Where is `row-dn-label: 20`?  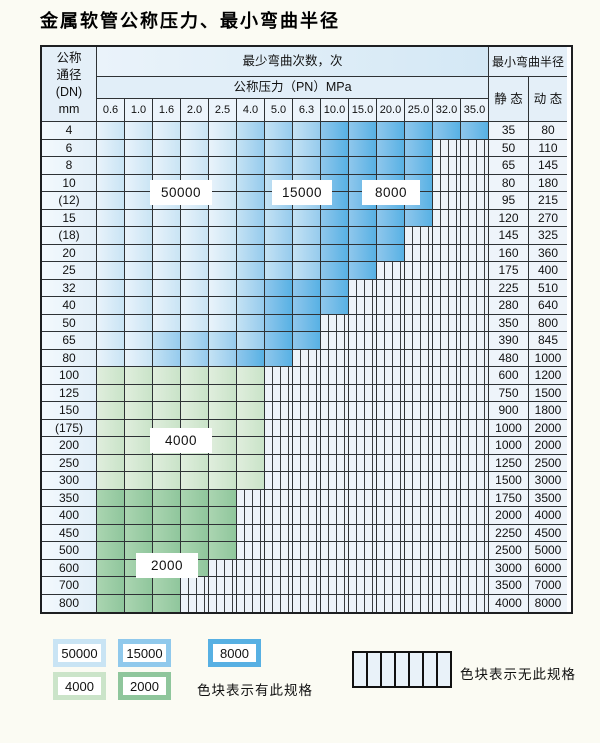 row-dn-label: 20 is located at coordinates (69, 253).